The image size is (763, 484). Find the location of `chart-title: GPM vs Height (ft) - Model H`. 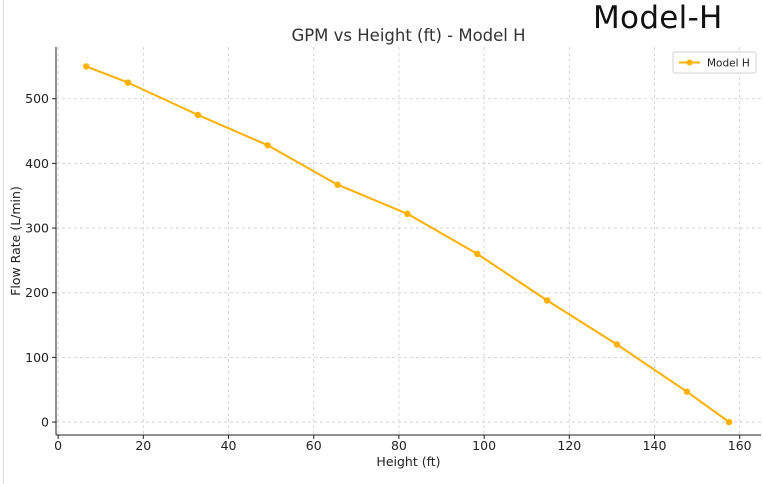

chart-title: GPM vs Height (ft) - Model H is located at coordinates (408, 35).